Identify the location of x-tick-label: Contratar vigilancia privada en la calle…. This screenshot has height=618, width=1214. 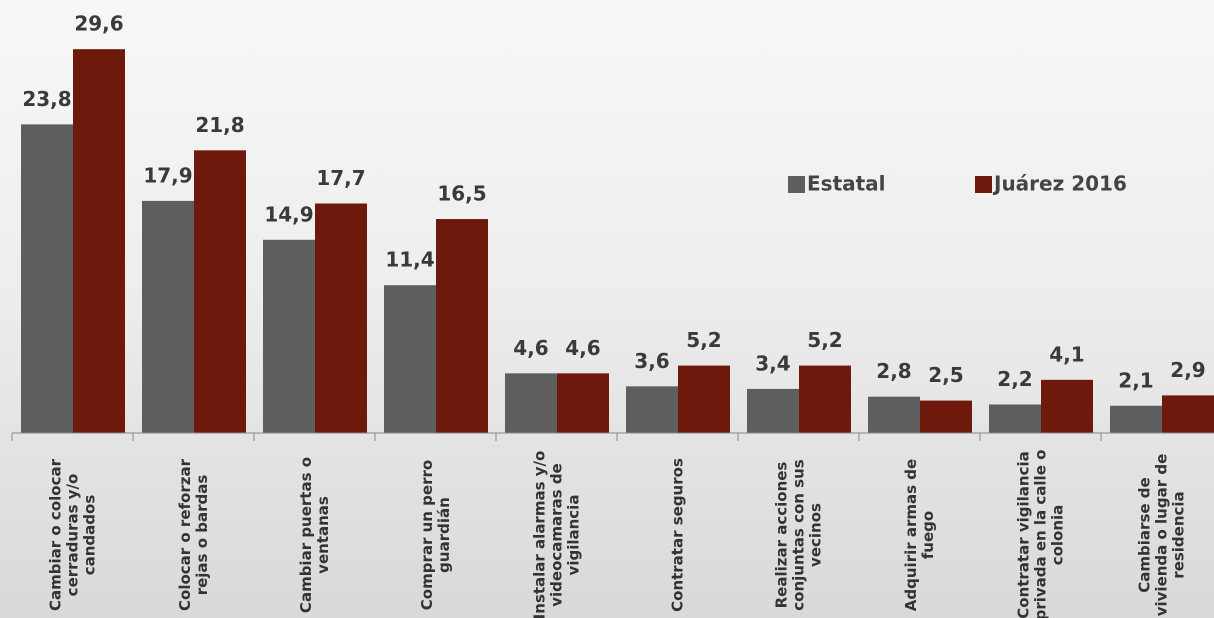
(1040, 533).